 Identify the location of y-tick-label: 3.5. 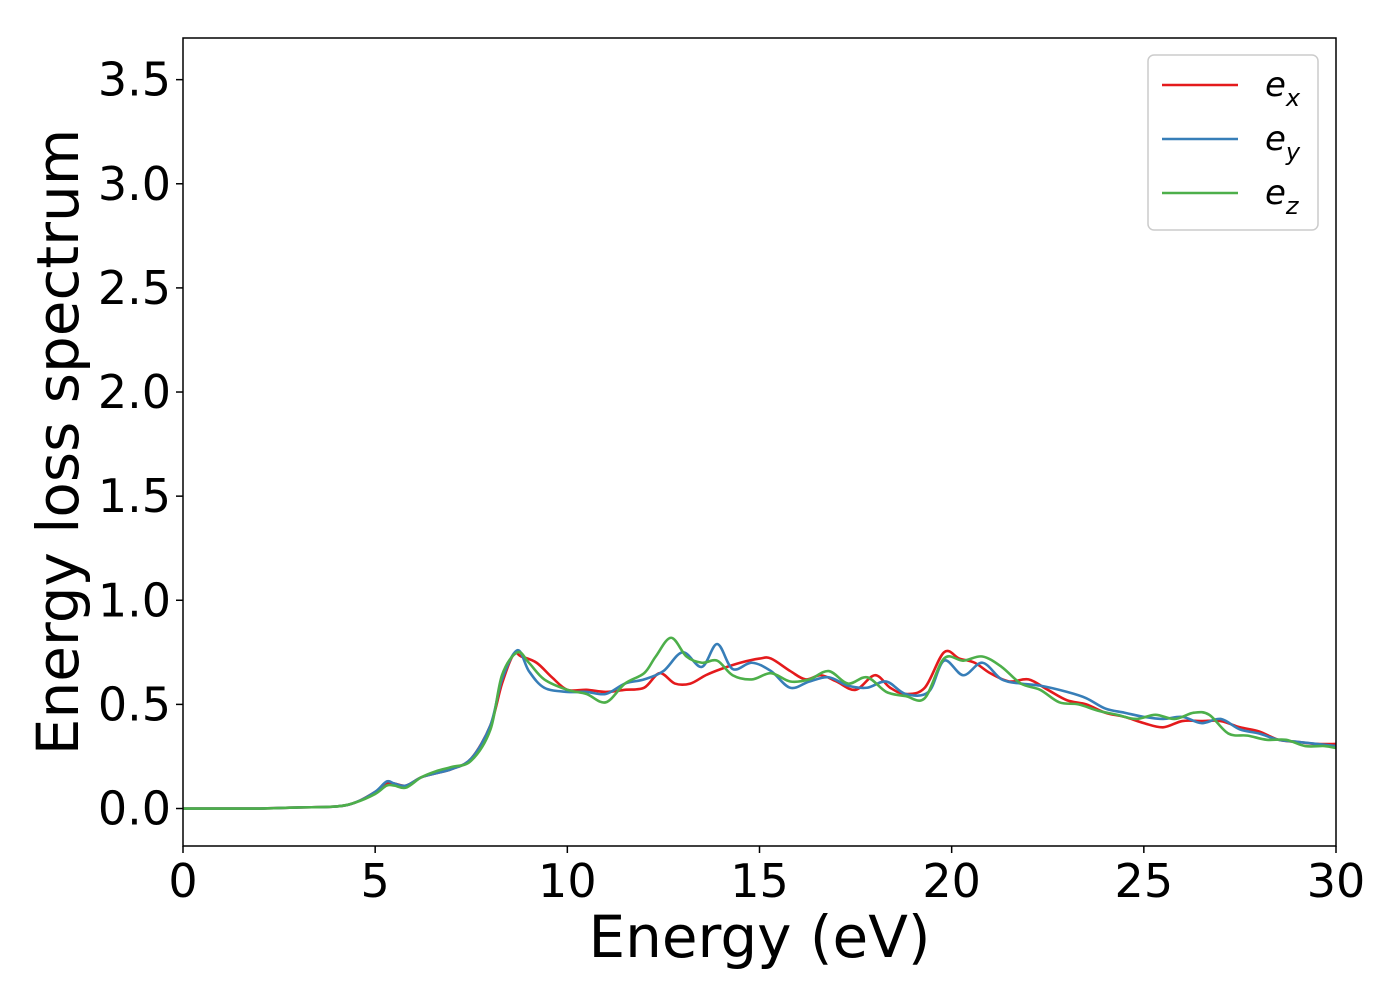
(134, 80).